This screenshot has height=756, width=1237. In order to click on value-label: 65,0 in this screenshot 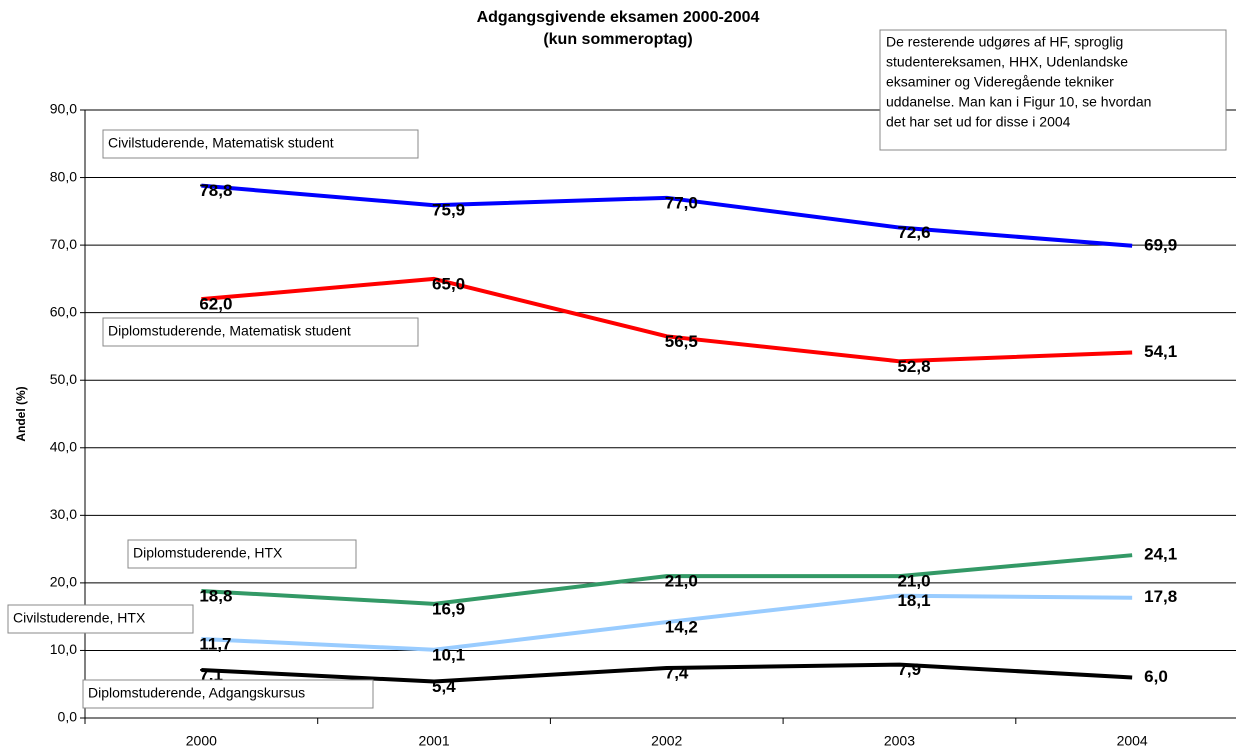, I will do `click(448, 283)`.